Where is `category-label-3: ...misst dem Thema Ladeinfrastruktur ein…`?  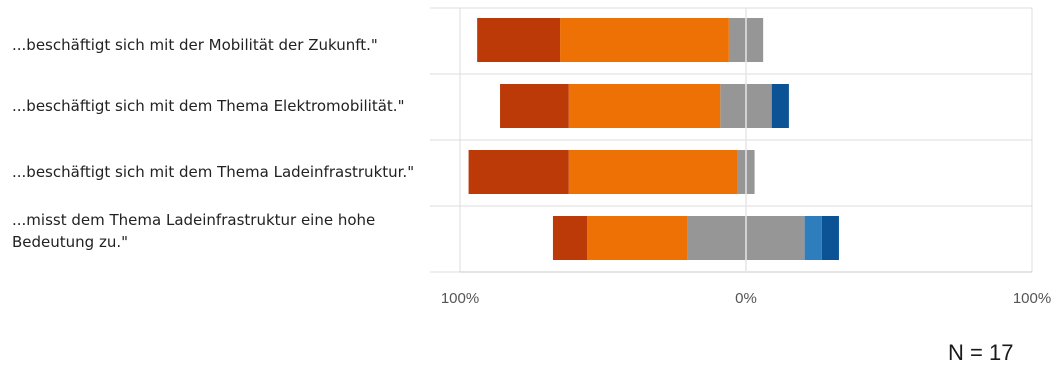
category-label-3: ...misst dem Thema Ladeinfrastruktur ein… is located at coordinates (194, 231).